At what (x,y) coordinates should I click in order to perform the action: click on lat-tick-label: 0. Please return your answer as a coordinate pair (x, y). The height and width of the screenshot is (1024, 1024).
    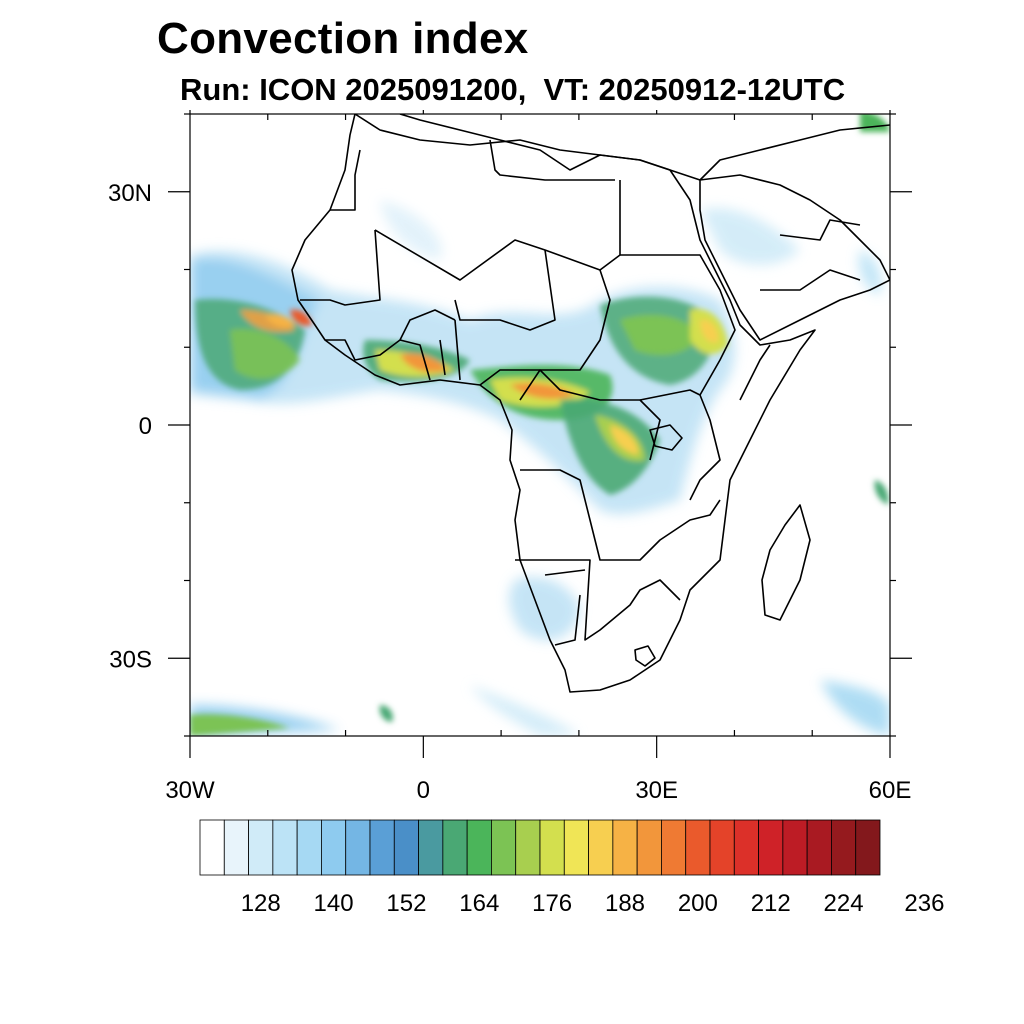
    Looking at the image, I should click on (145, 426).